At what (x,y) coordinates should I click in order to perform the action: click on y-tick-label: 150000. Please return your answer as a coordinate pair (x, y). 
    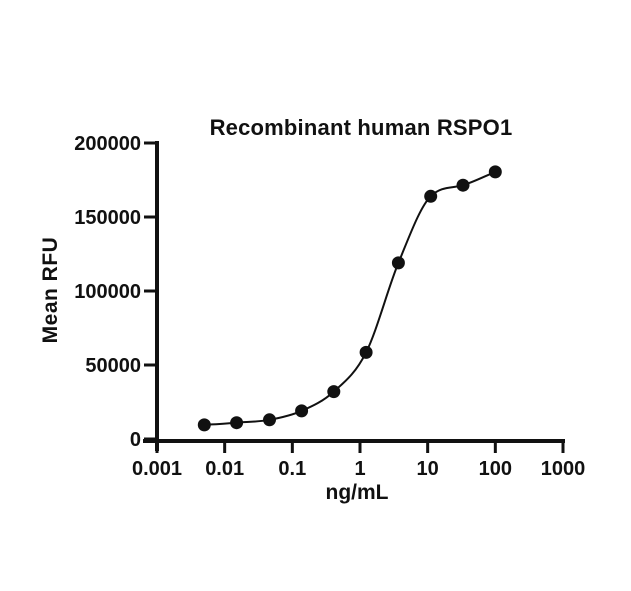
    Looking at the image, I should click on (107, 218).